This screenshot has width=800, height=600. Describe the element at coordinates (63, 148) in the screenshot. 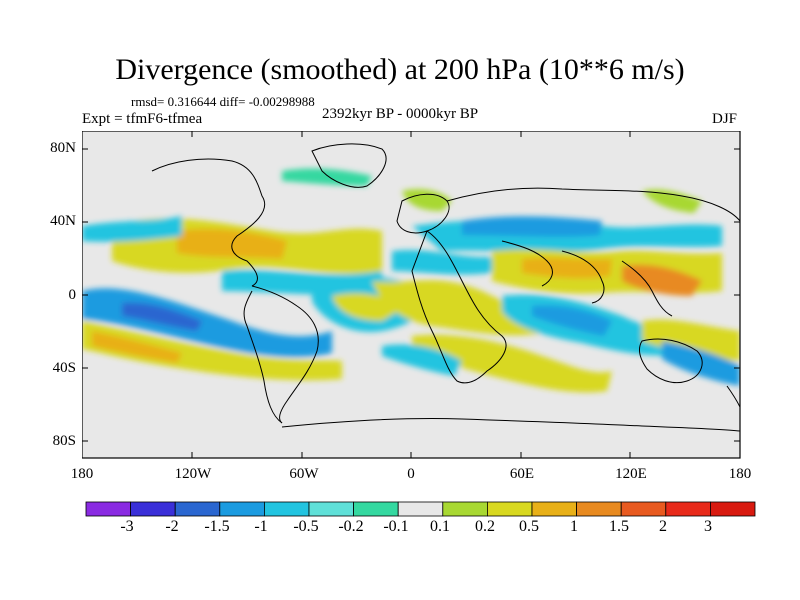

I see `lat-label-80n: 80N` at that location.